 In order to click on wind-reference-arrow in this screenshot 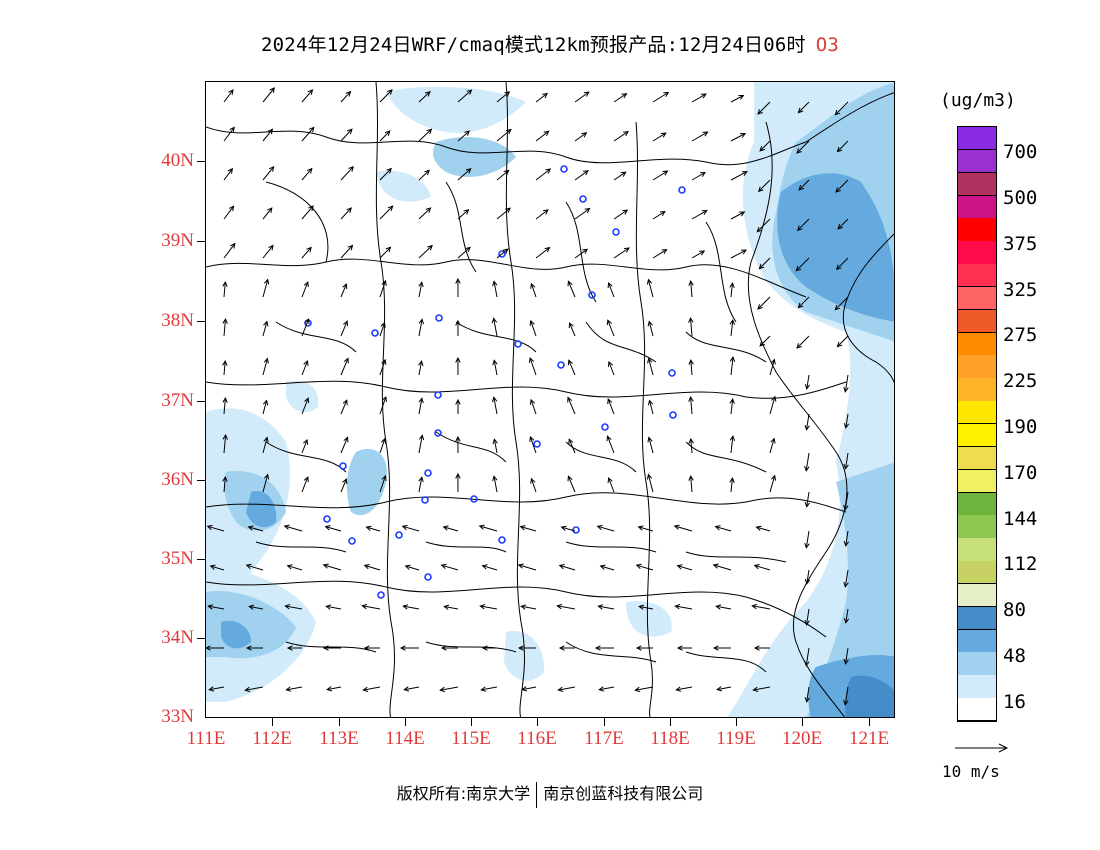, I will do `click(982, 748)`.